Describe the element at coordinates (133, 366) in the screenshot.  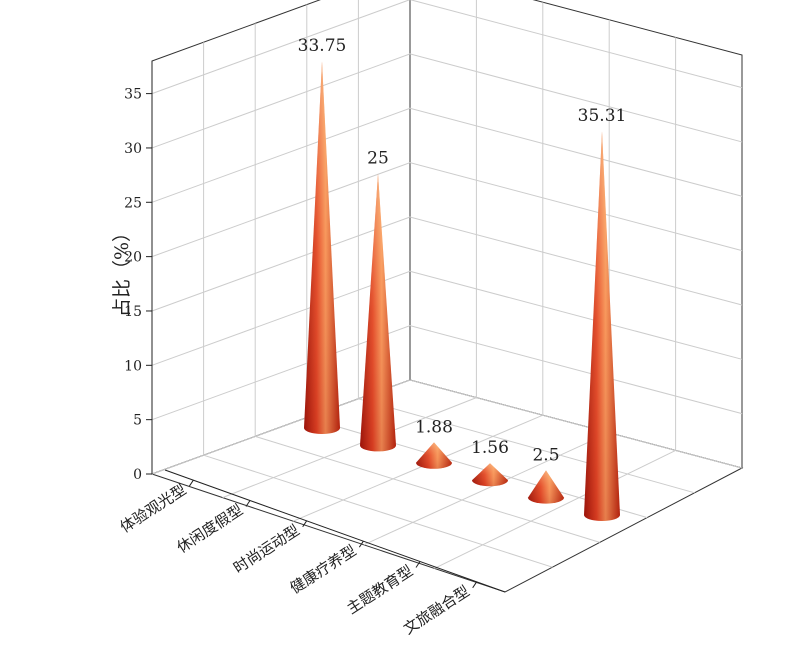
I see `y-tick-label: 10` at that location.